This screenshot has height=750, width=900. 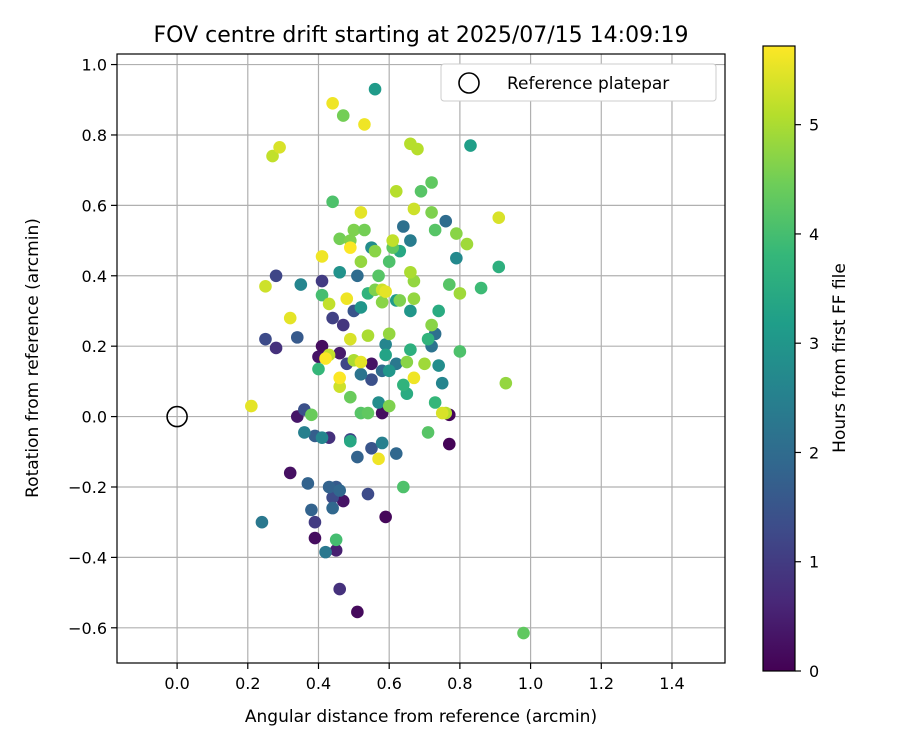 I want to click on colorbar: 0 1 2 3 4 5 Hours from first FF file, so click(x=806, y=363).